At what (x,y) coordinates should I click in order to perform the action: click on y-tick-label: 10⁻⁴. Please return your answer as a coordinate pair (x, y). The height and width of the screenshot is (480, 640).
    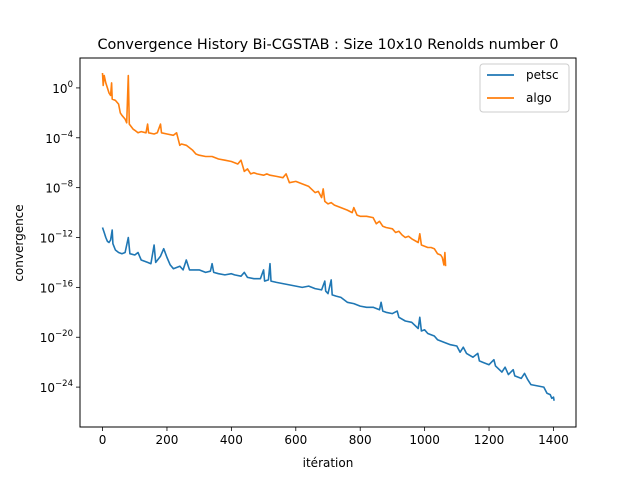
    Looking at the image, I should click on (59, 138).